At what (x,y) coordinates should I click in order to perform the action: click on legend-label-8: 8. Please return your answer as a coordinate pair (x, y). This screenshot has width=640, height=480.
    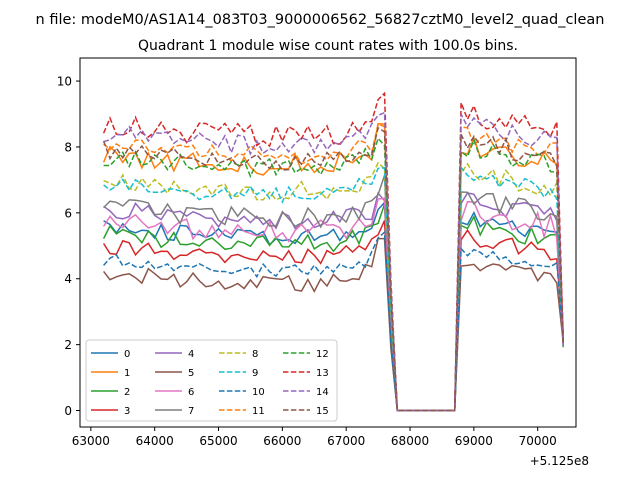
    Looking at the image, I should click on (255, 354).